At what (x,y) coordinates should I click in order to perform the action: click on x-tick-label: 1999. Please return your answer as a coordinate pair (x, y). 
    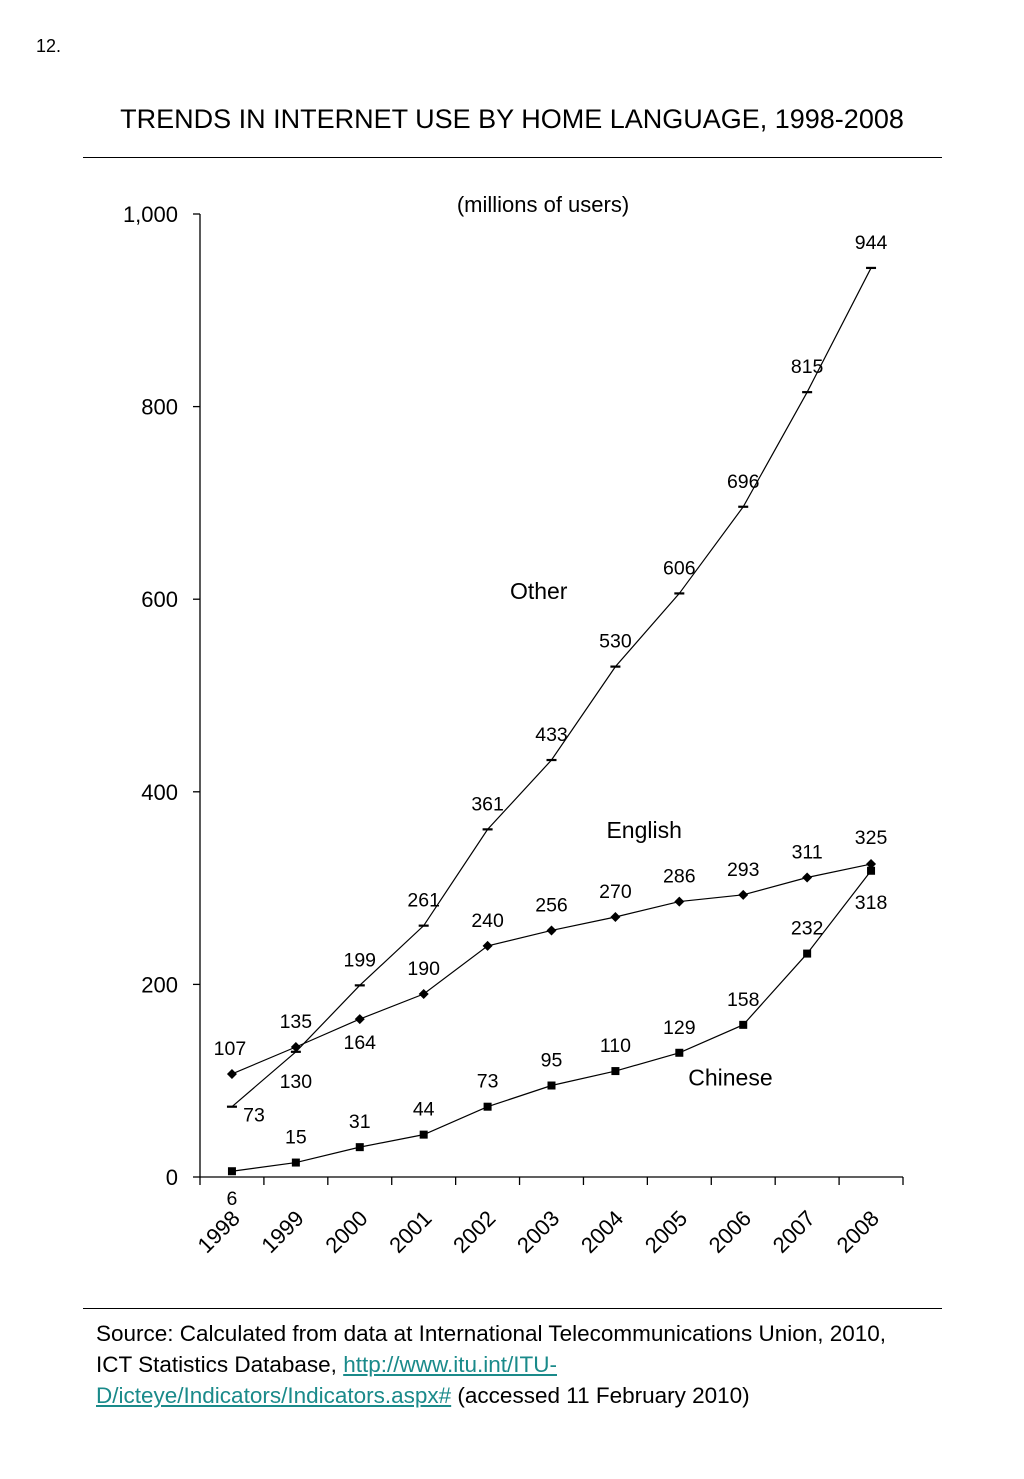
    Looking at the image, I should click on (282, 1232).